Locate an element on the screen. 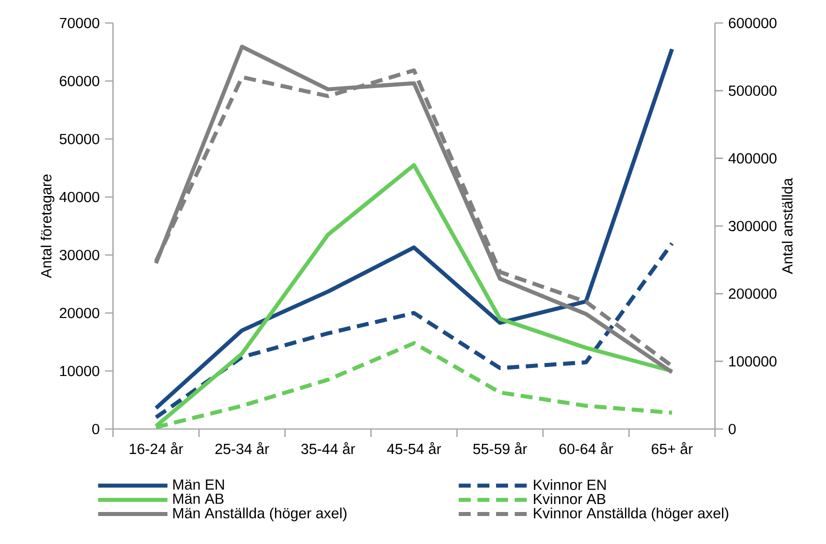 Image resolution: width=826 pixels, height=544 pixels. y2-tick-label: 0 is located at coordinates (732, 429).